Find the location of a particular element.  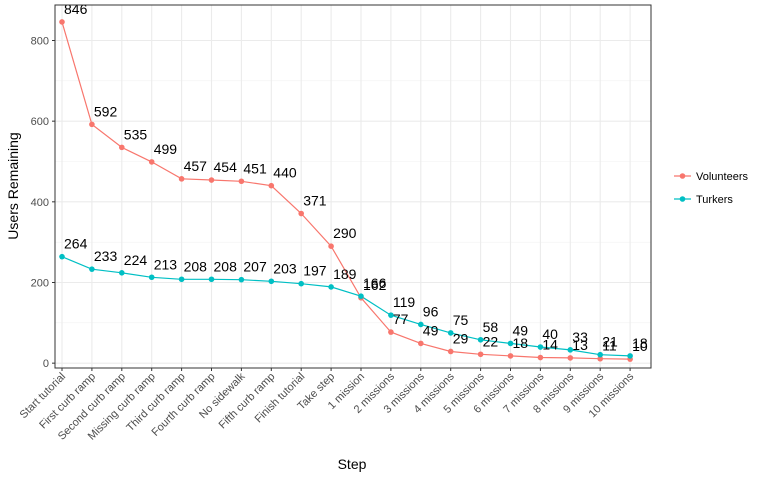

x-axis-title: Step is located at coordinates (352, 464).